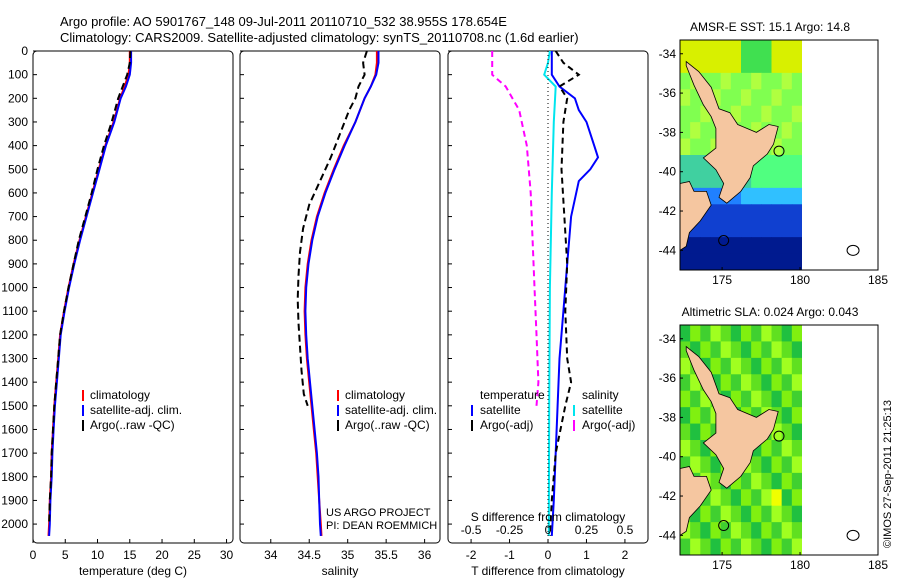 The height and width of the screenshot is (580, 900). Describe the element at coordinates (120, 395) in the screenshot. I see `temperature-legend-label: climatology` at that location.